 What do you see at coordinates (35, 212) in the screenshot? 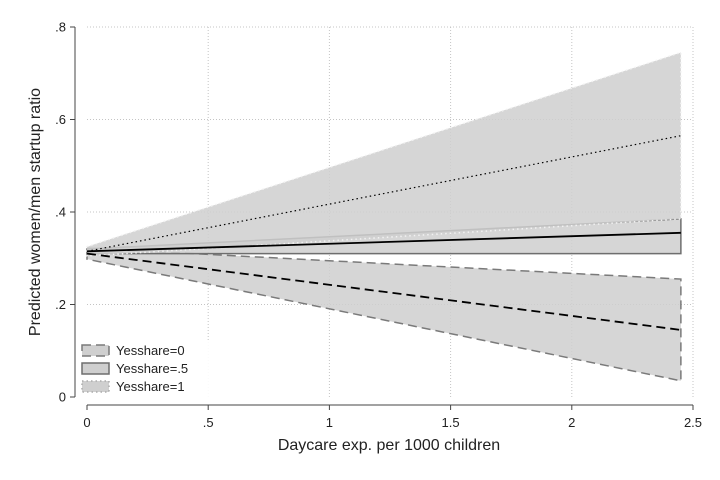
I see `y-axis-title: Predicted women/men startup ratio` at bounding box center [35, 212].